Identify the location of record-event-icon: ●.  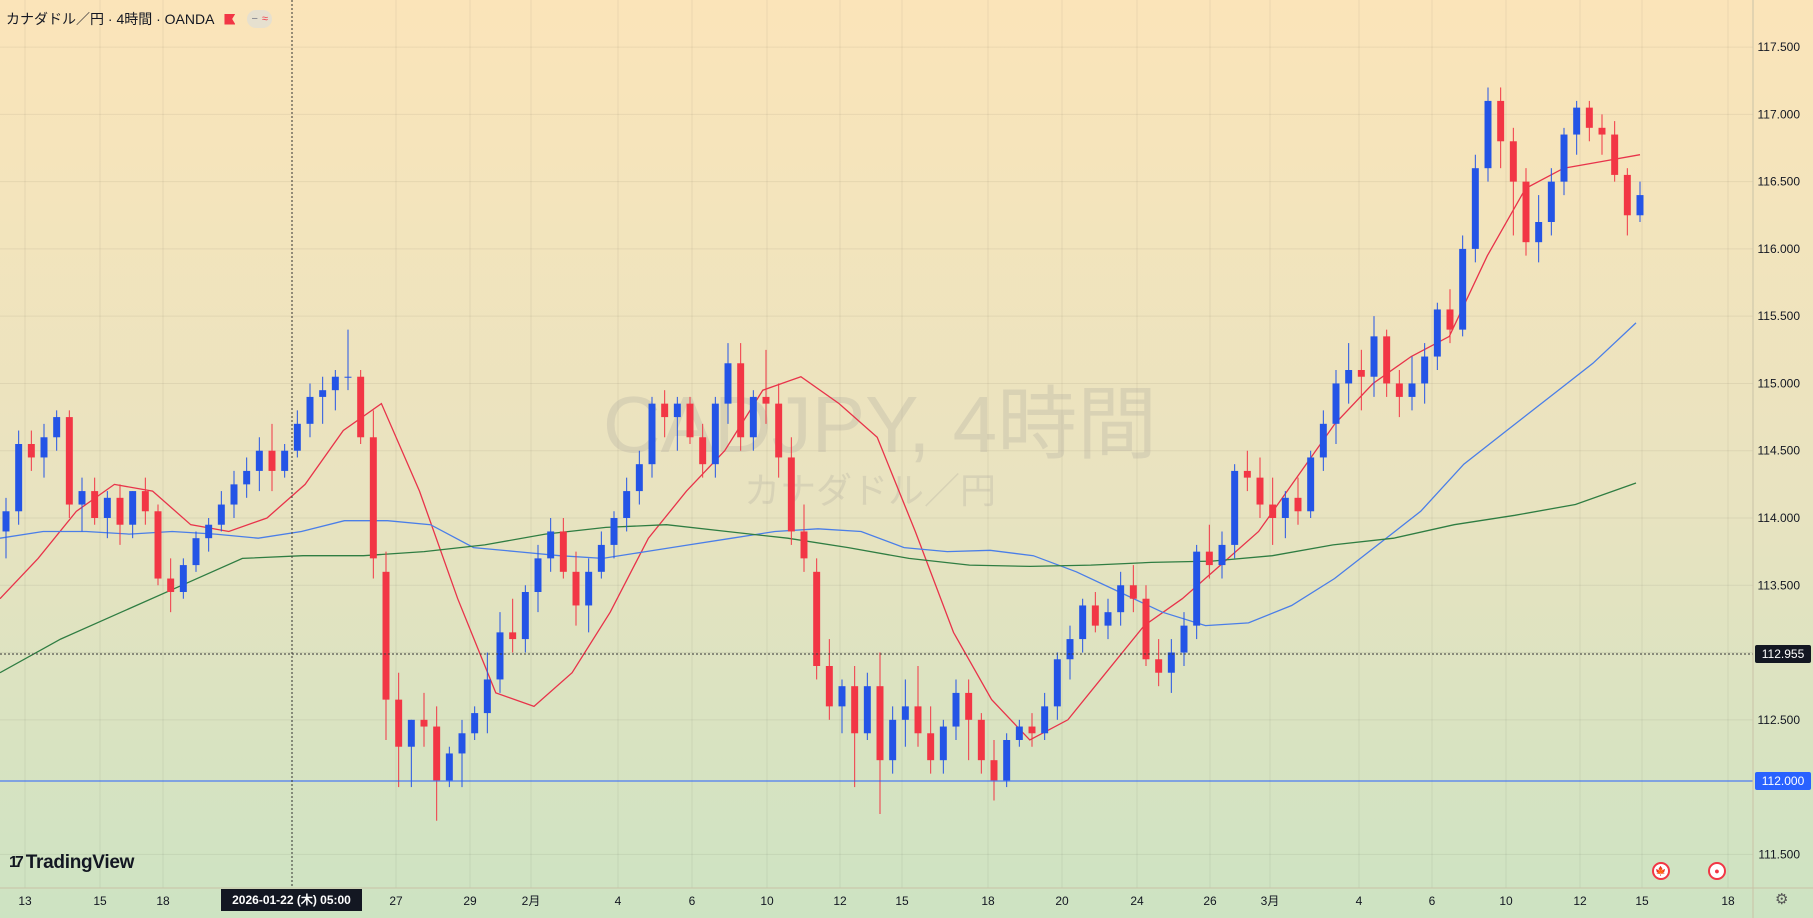
(1717, 871).